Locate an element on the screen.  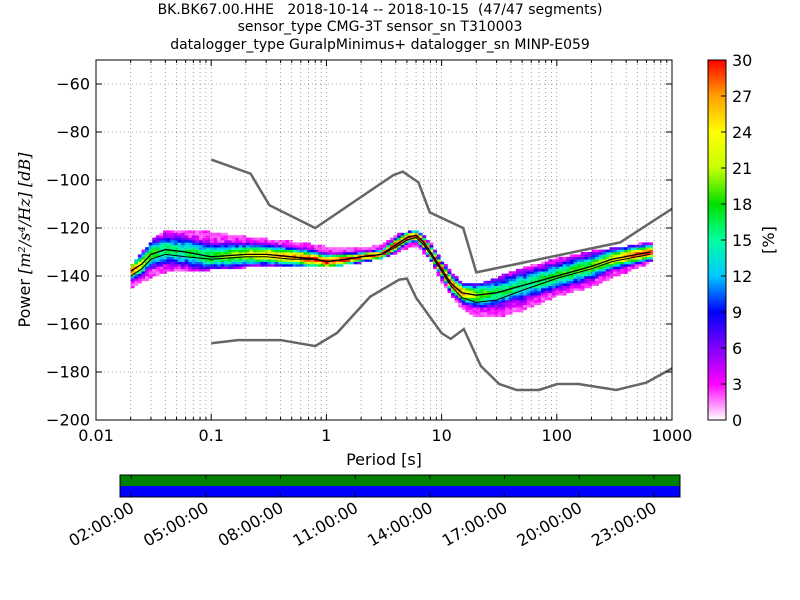
colorbar-tick-label: 0 is located at coordinates (737, 420).